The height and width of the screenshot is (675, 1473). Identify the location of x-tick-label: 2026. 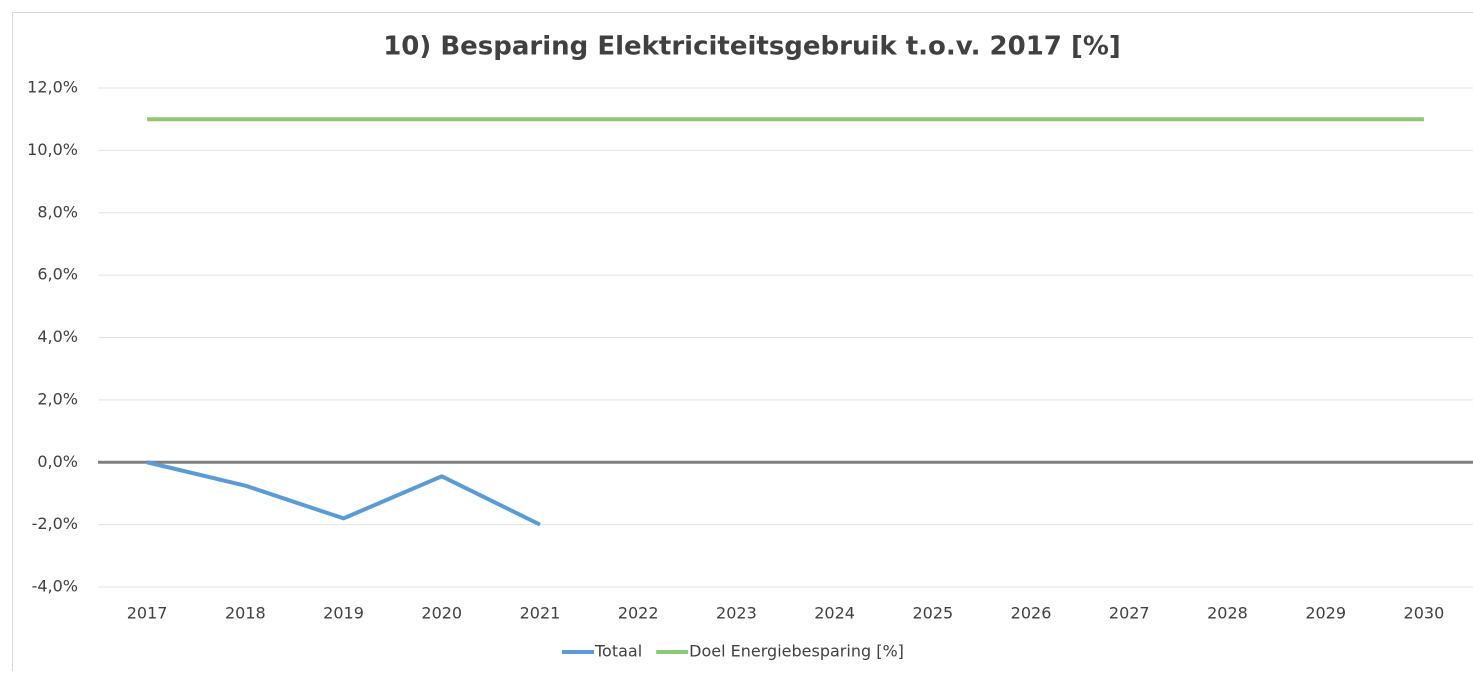
(1031, 613).